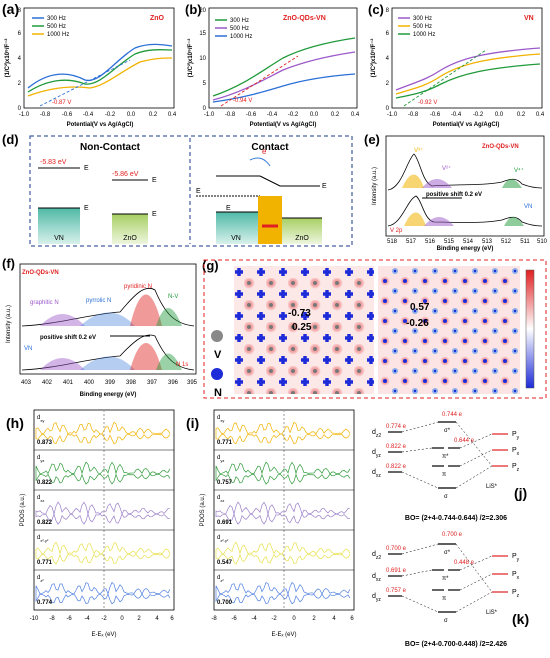 Image resolution: width=550 pixels, height=658 pixels. Describe the element at coordinates (413, 181) in the screenshot. I see `peak-v3` at that location.